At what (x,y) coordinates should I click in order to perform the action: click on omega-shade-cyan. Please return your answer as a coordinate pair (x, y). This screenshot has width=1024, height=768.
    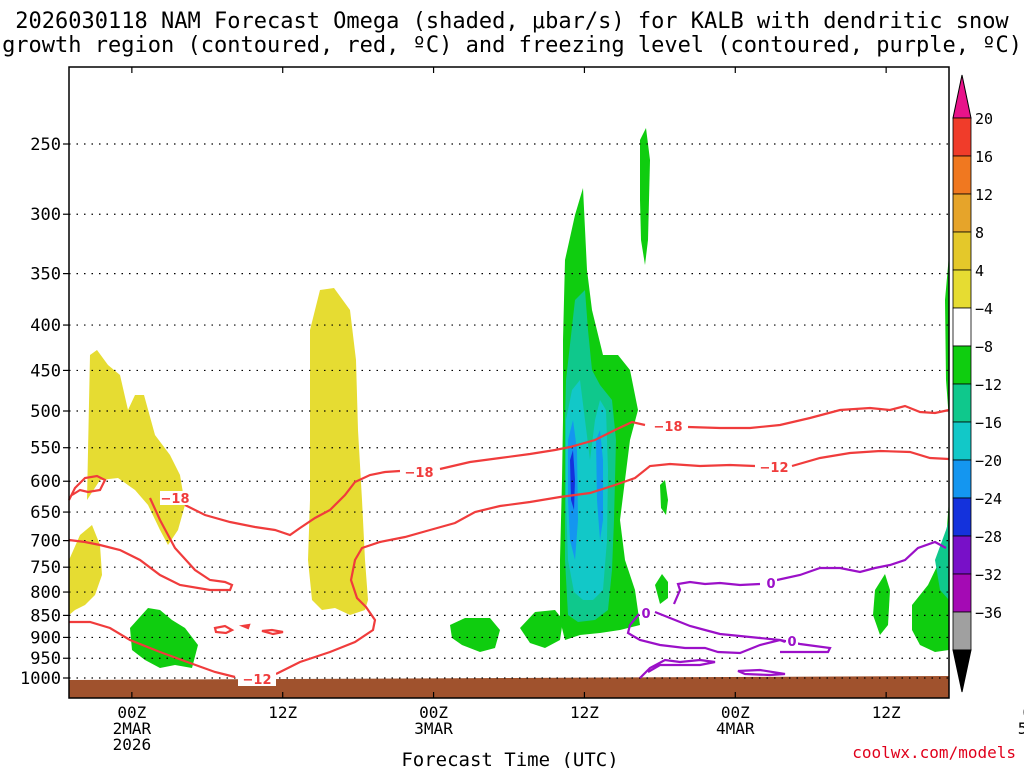
    Looking at the image, I should click on (587, 490).